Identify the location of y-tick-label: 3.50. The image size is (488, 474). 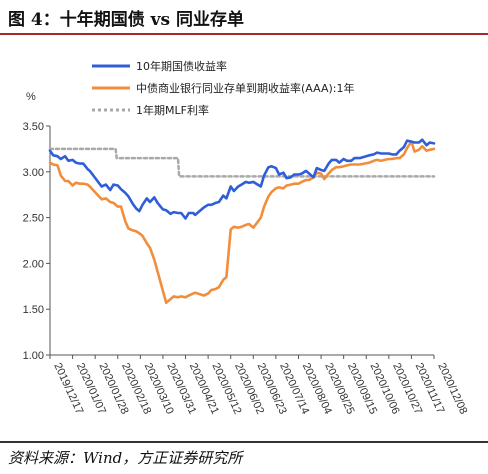
(33, 127).